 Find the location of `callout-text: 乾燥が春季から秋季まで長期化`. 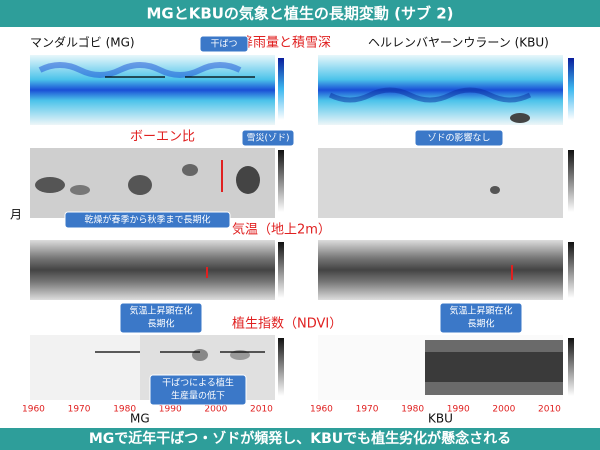

callout-text: 乾燥が春季から秋季まで長期化 is located at coordinates (147, 220).